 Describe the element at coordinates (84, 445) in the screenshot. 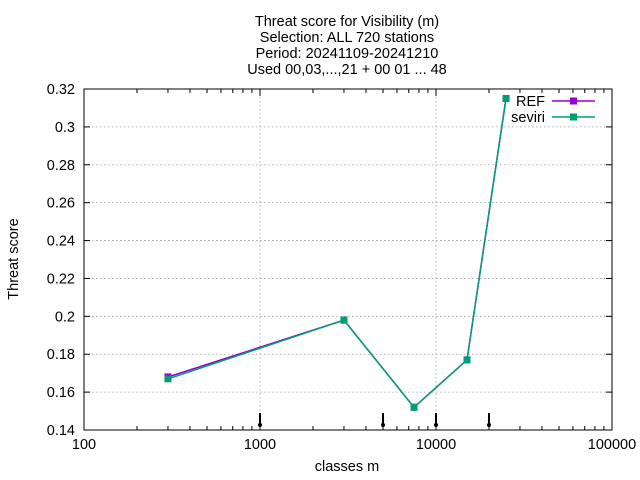

I see `x-tick-label: 100` at that location.